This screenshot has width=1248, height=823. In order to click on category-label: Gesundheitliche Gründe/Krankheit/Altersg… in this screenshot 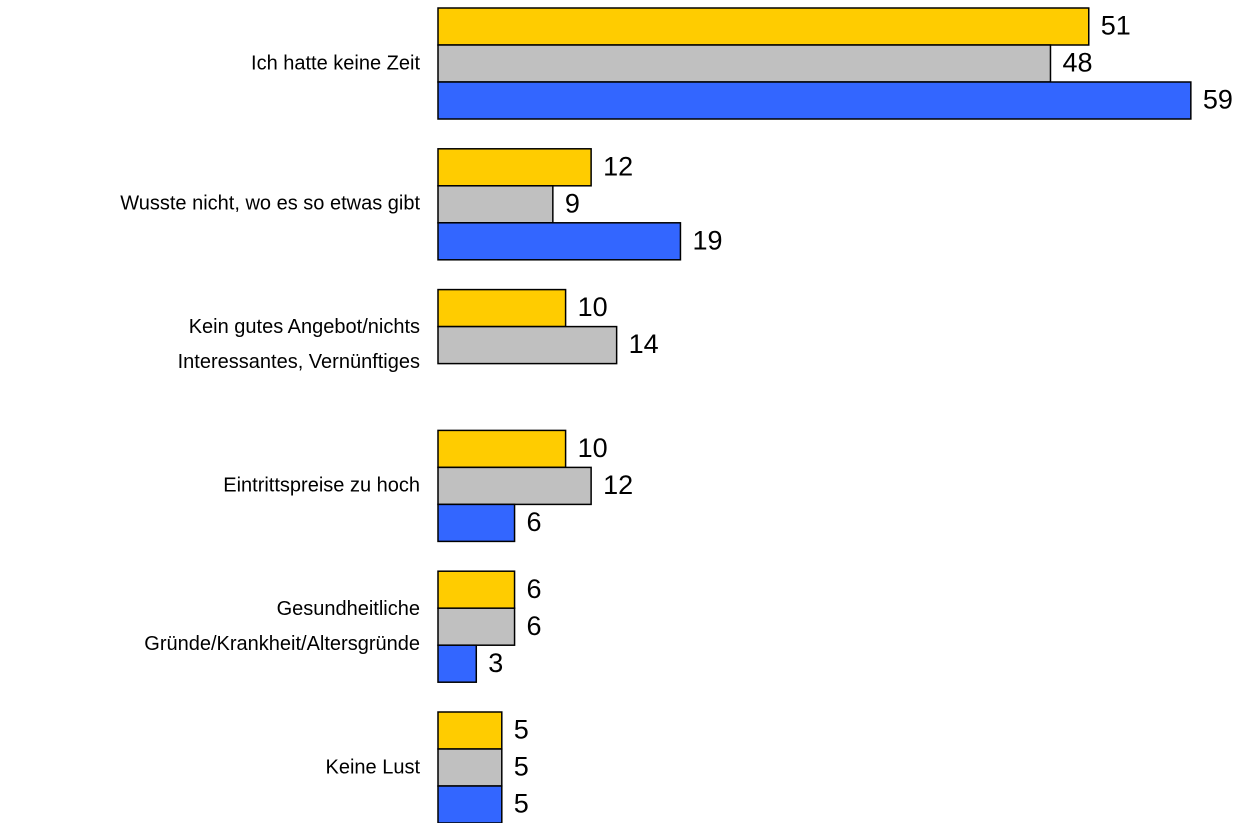, I will do `click(282, 626)`.